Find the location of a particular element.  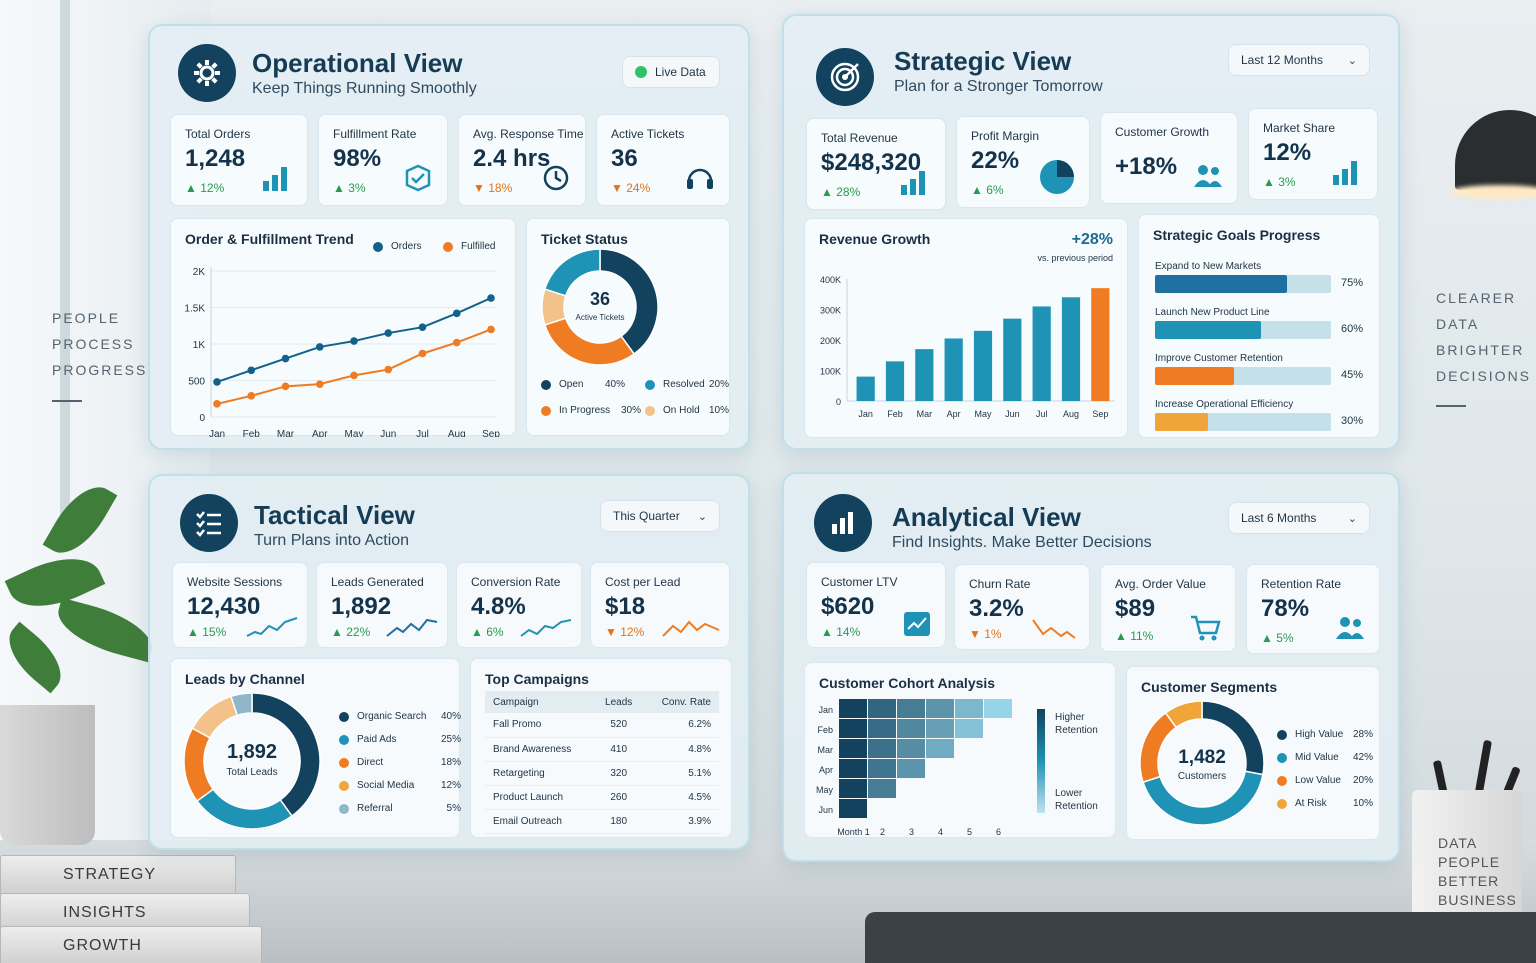

kpi-card: Total Revenue $248,320 ▲ 28% is located at coordinates (876, 164).